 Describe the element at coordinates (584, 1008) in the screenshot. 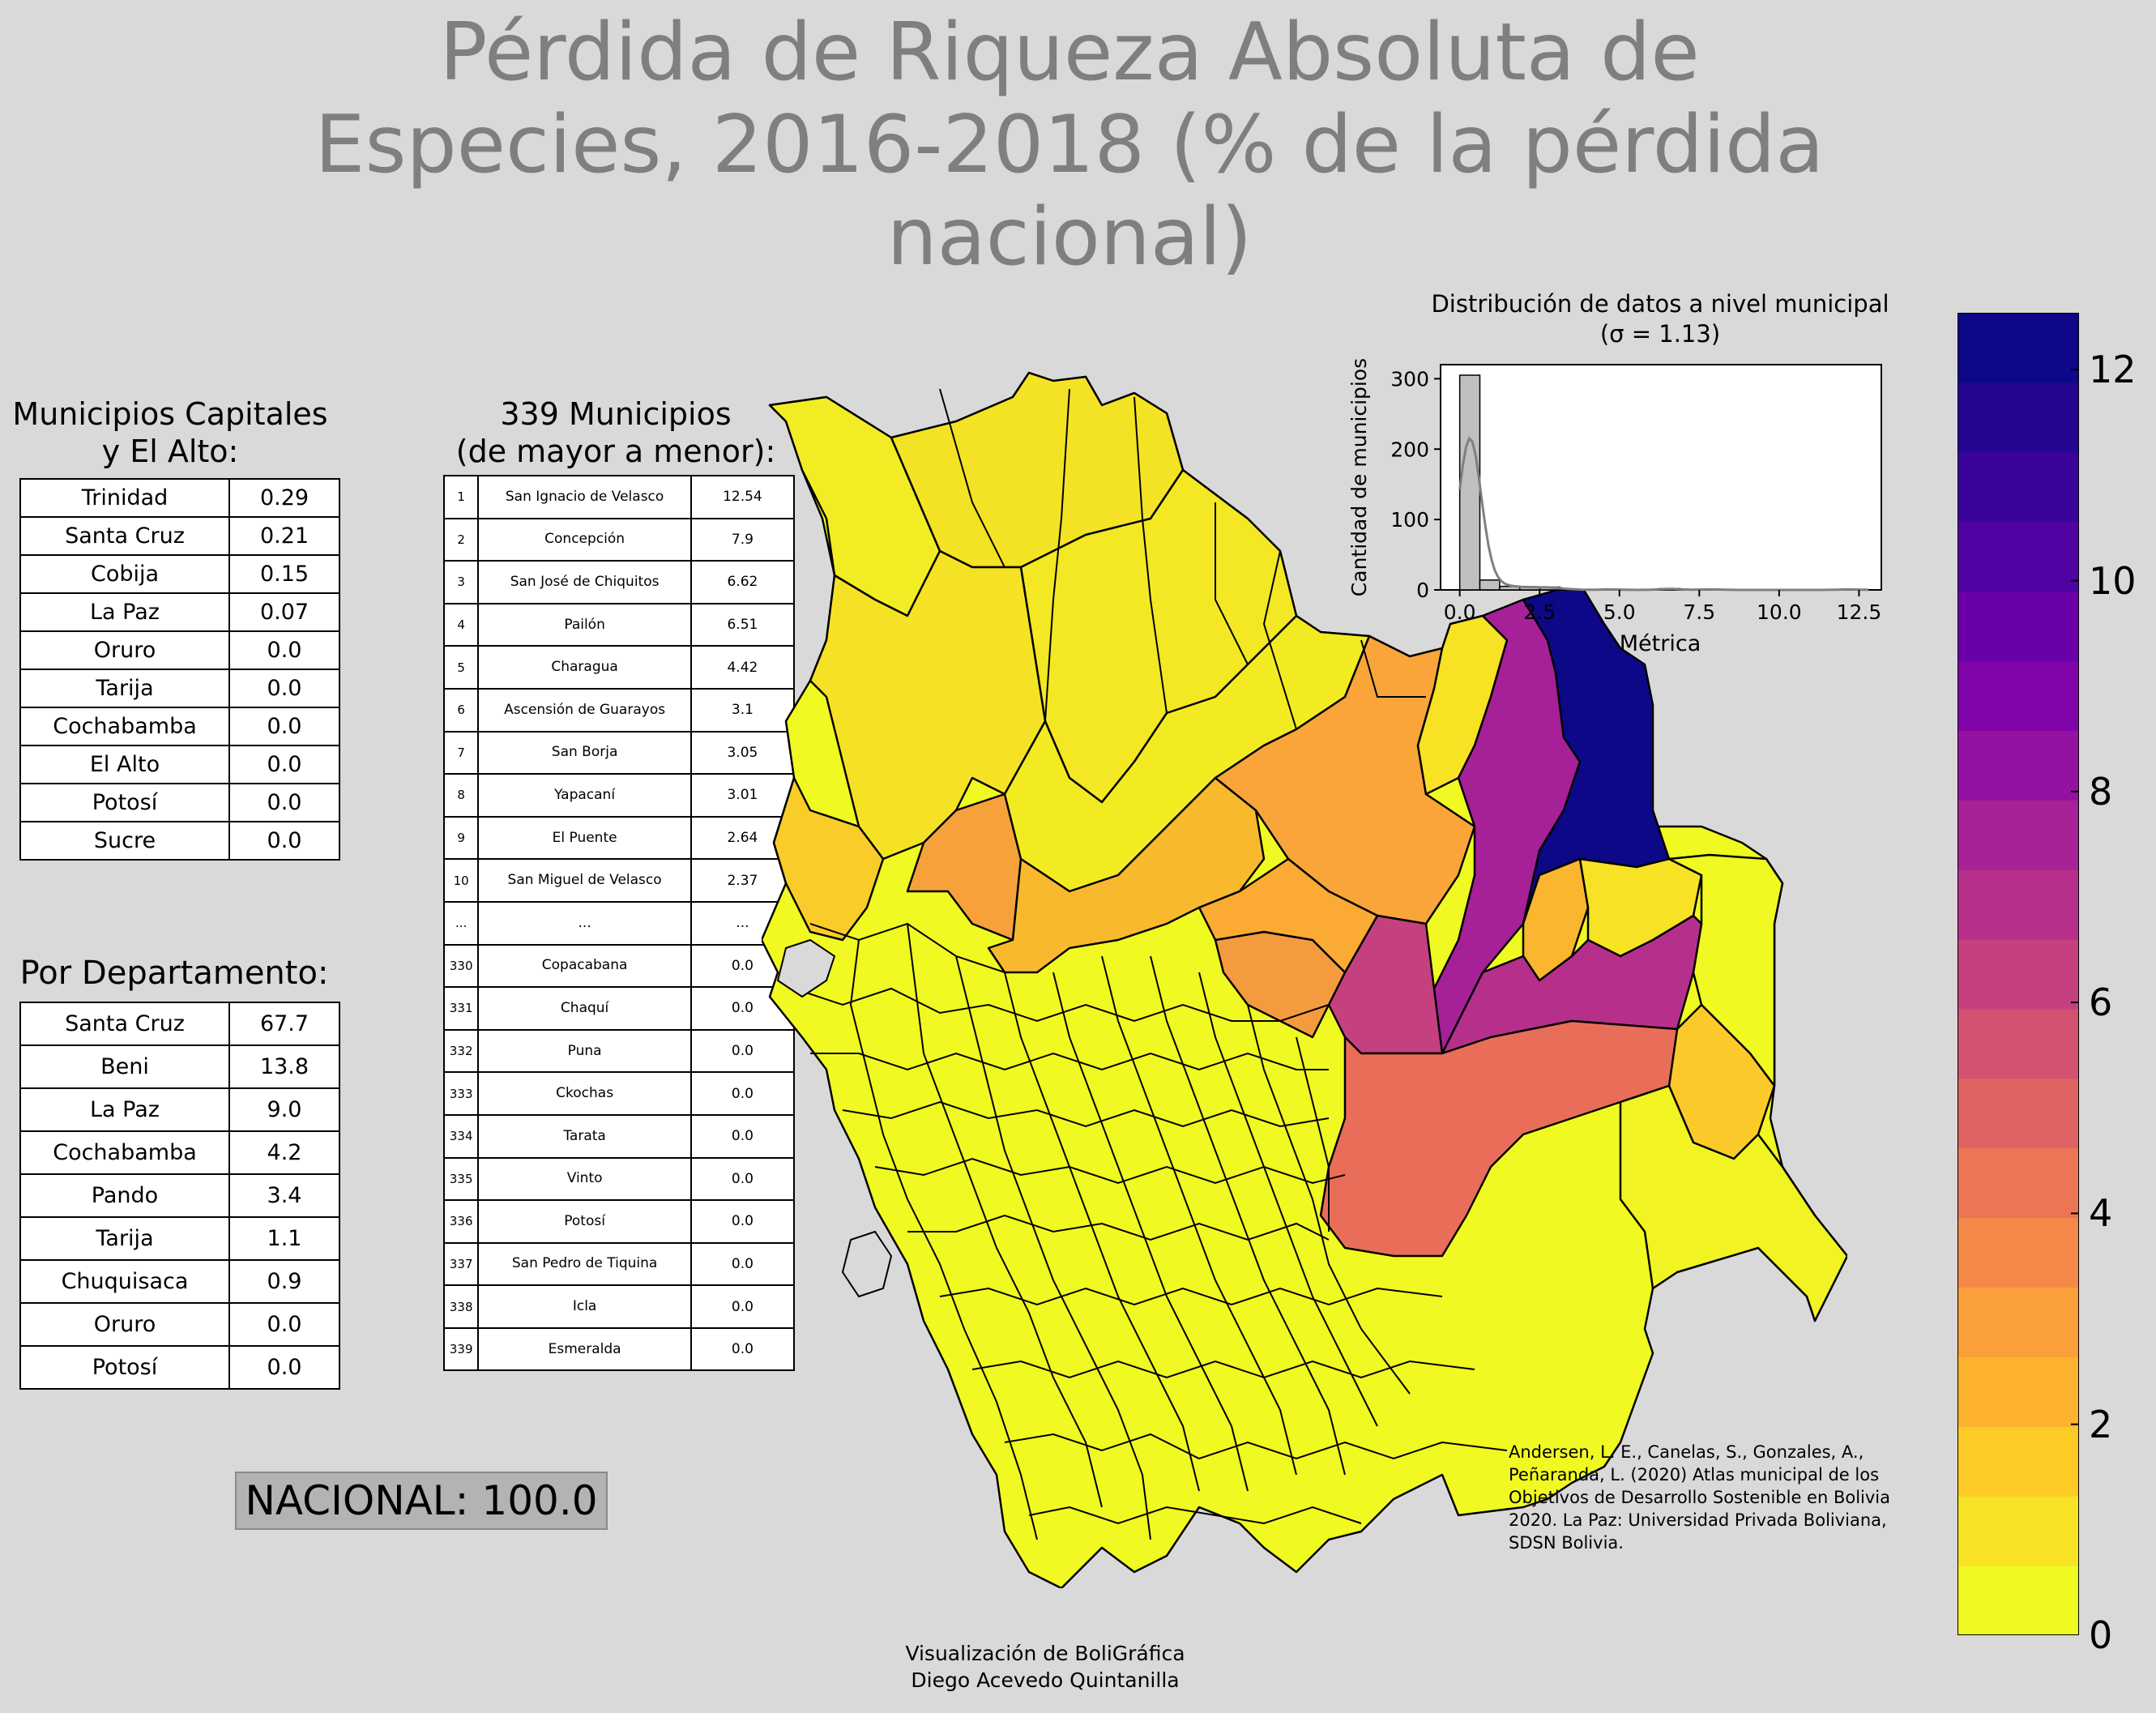

I see `municipality-name: Chaquí` at that location.